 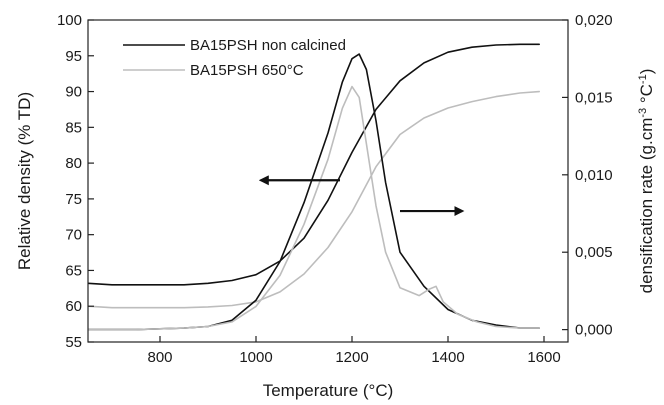 I want to click on y-left-tick-label-85: 85, so click(x=73, y=127).